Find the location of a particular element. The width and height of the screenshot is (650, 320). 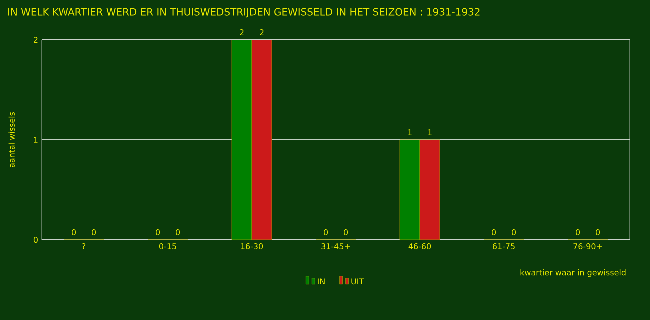

chart-title: IN WELK KWARTIER WERD ER IN THUISWEDSTRIJDEN GEWISSELD IN HET SEIZOEN : 1931-1932 is located at coordinates (244, 13).